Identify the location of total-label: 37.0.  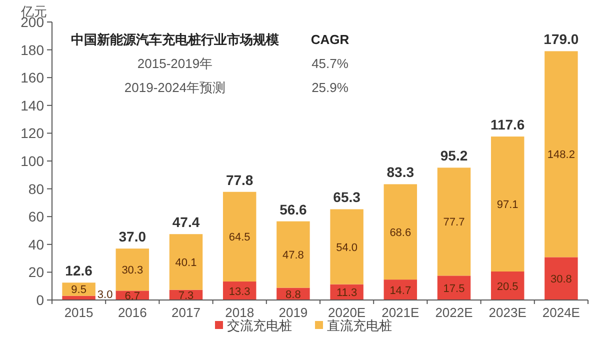
(132, 236).